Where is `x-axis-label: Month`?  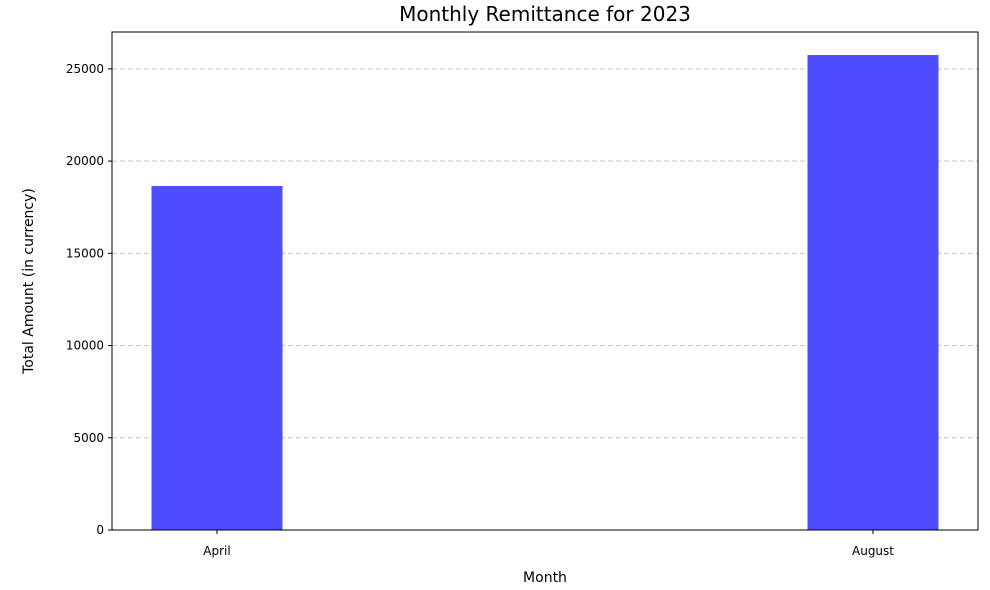 x-axis-label: Month is located at coordinates (545, 578).